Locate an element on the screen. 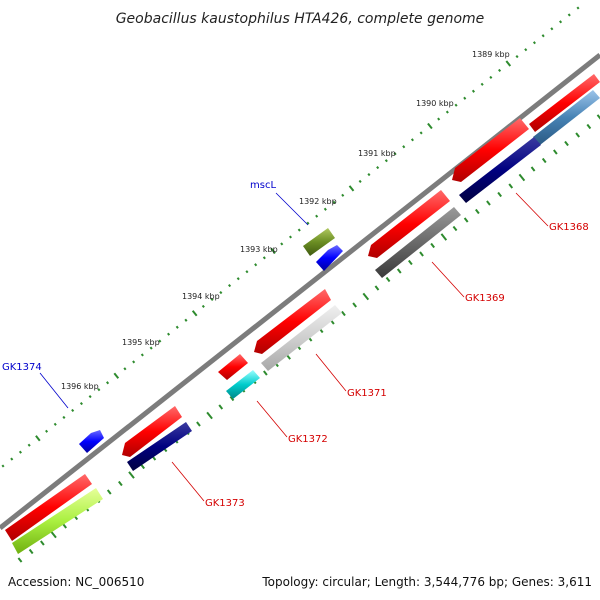 This screenshot has height=600, width=600. major-tick is located at coordinates (508, 63).